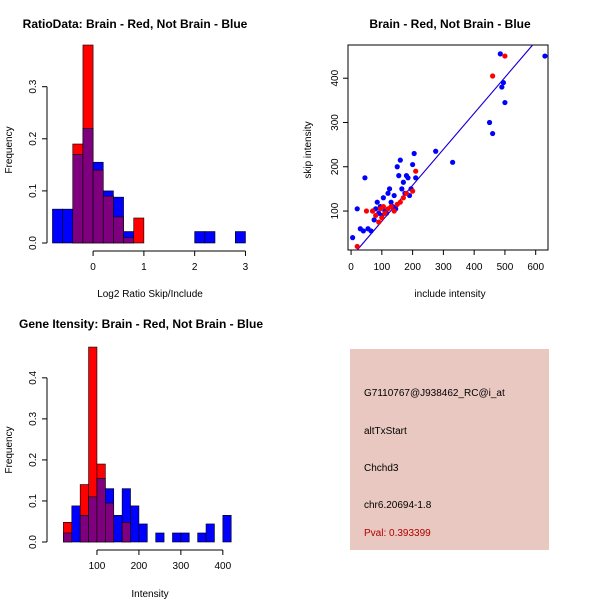  I want to click on info-event: altTxStart, so click(385, 431).